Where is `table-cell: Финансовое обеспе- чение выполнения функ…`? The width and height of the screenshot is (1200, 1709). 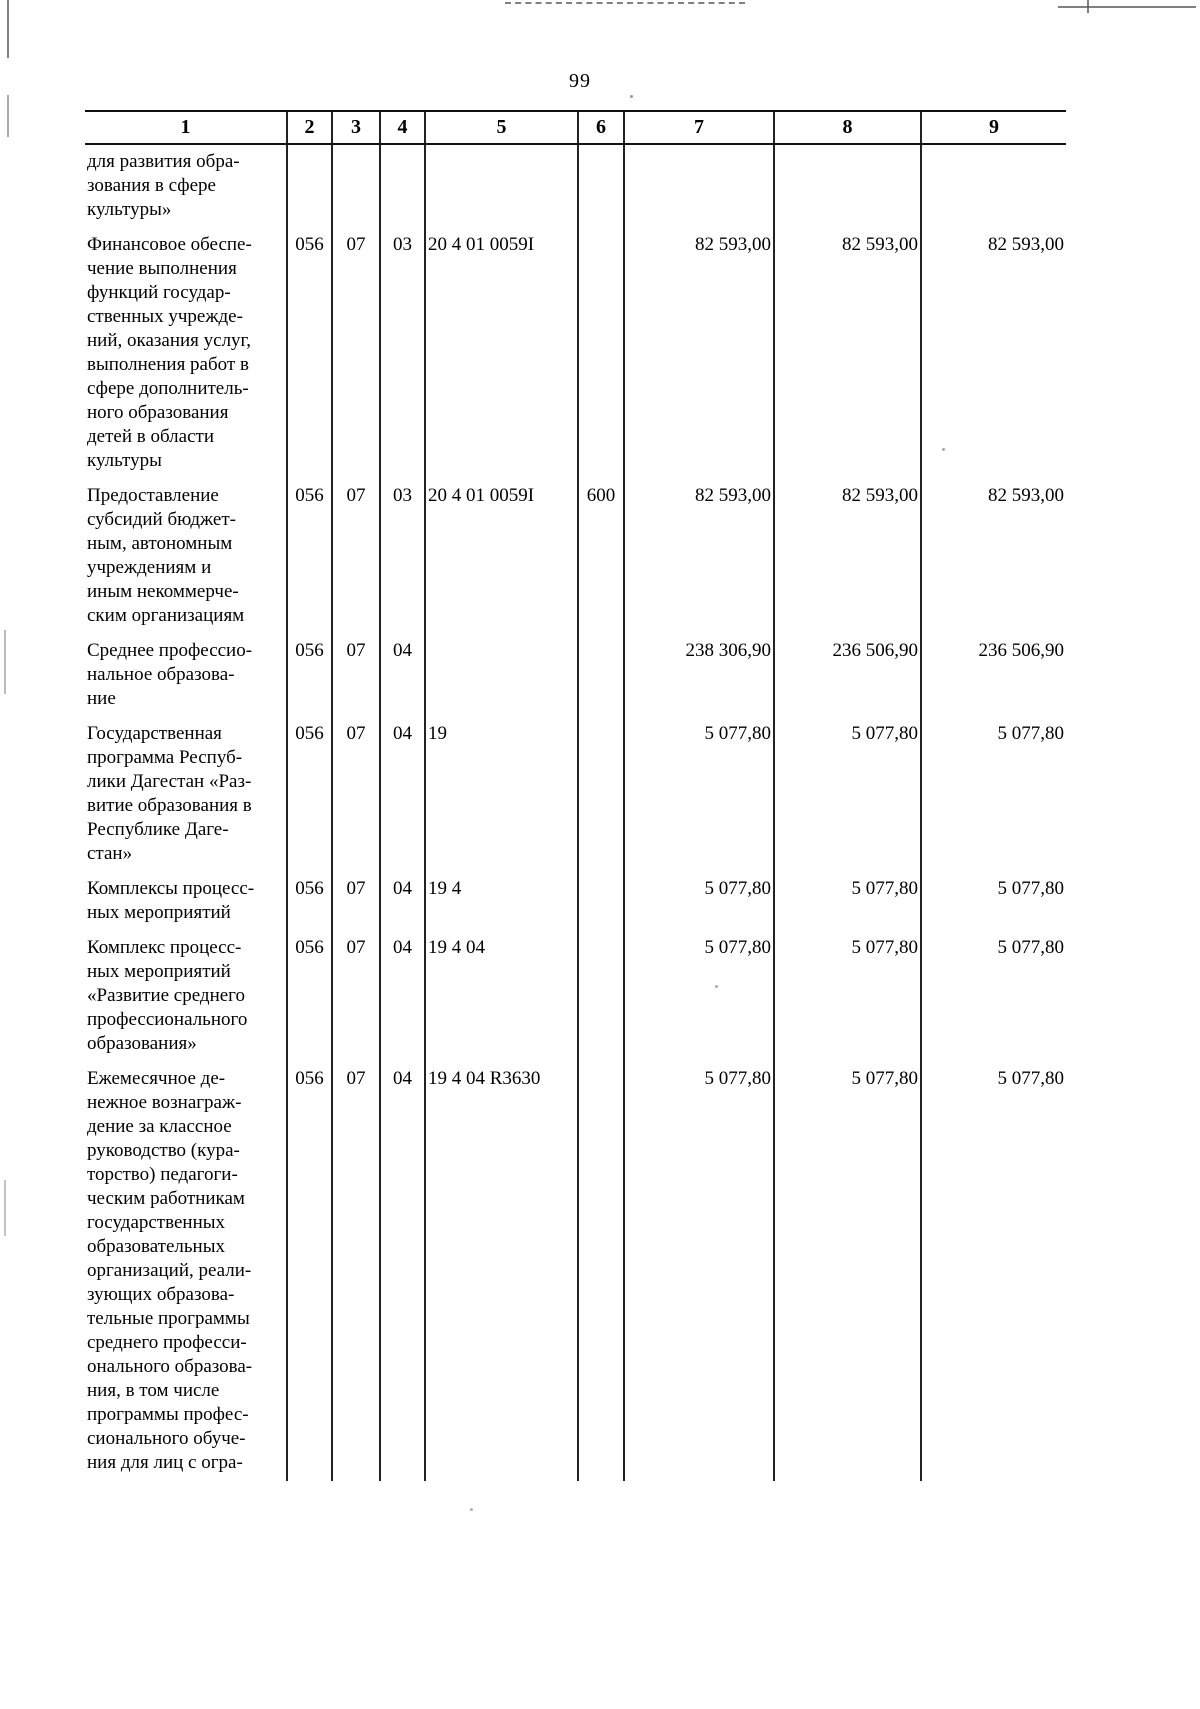
table-cell: Финансовое обеспе- чение выполнения функ… is located at coordinates (169, 352).